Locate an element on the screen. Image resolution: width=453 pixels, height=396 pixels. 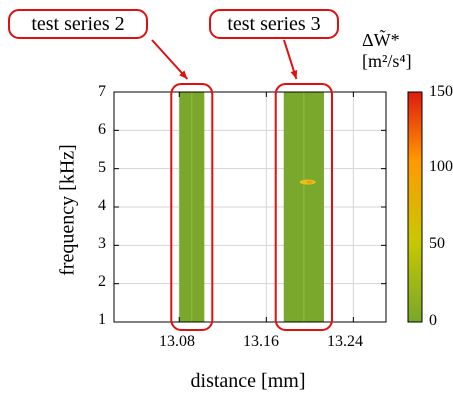
colorbar-tick: 100 is located at coordinates (441, 166).